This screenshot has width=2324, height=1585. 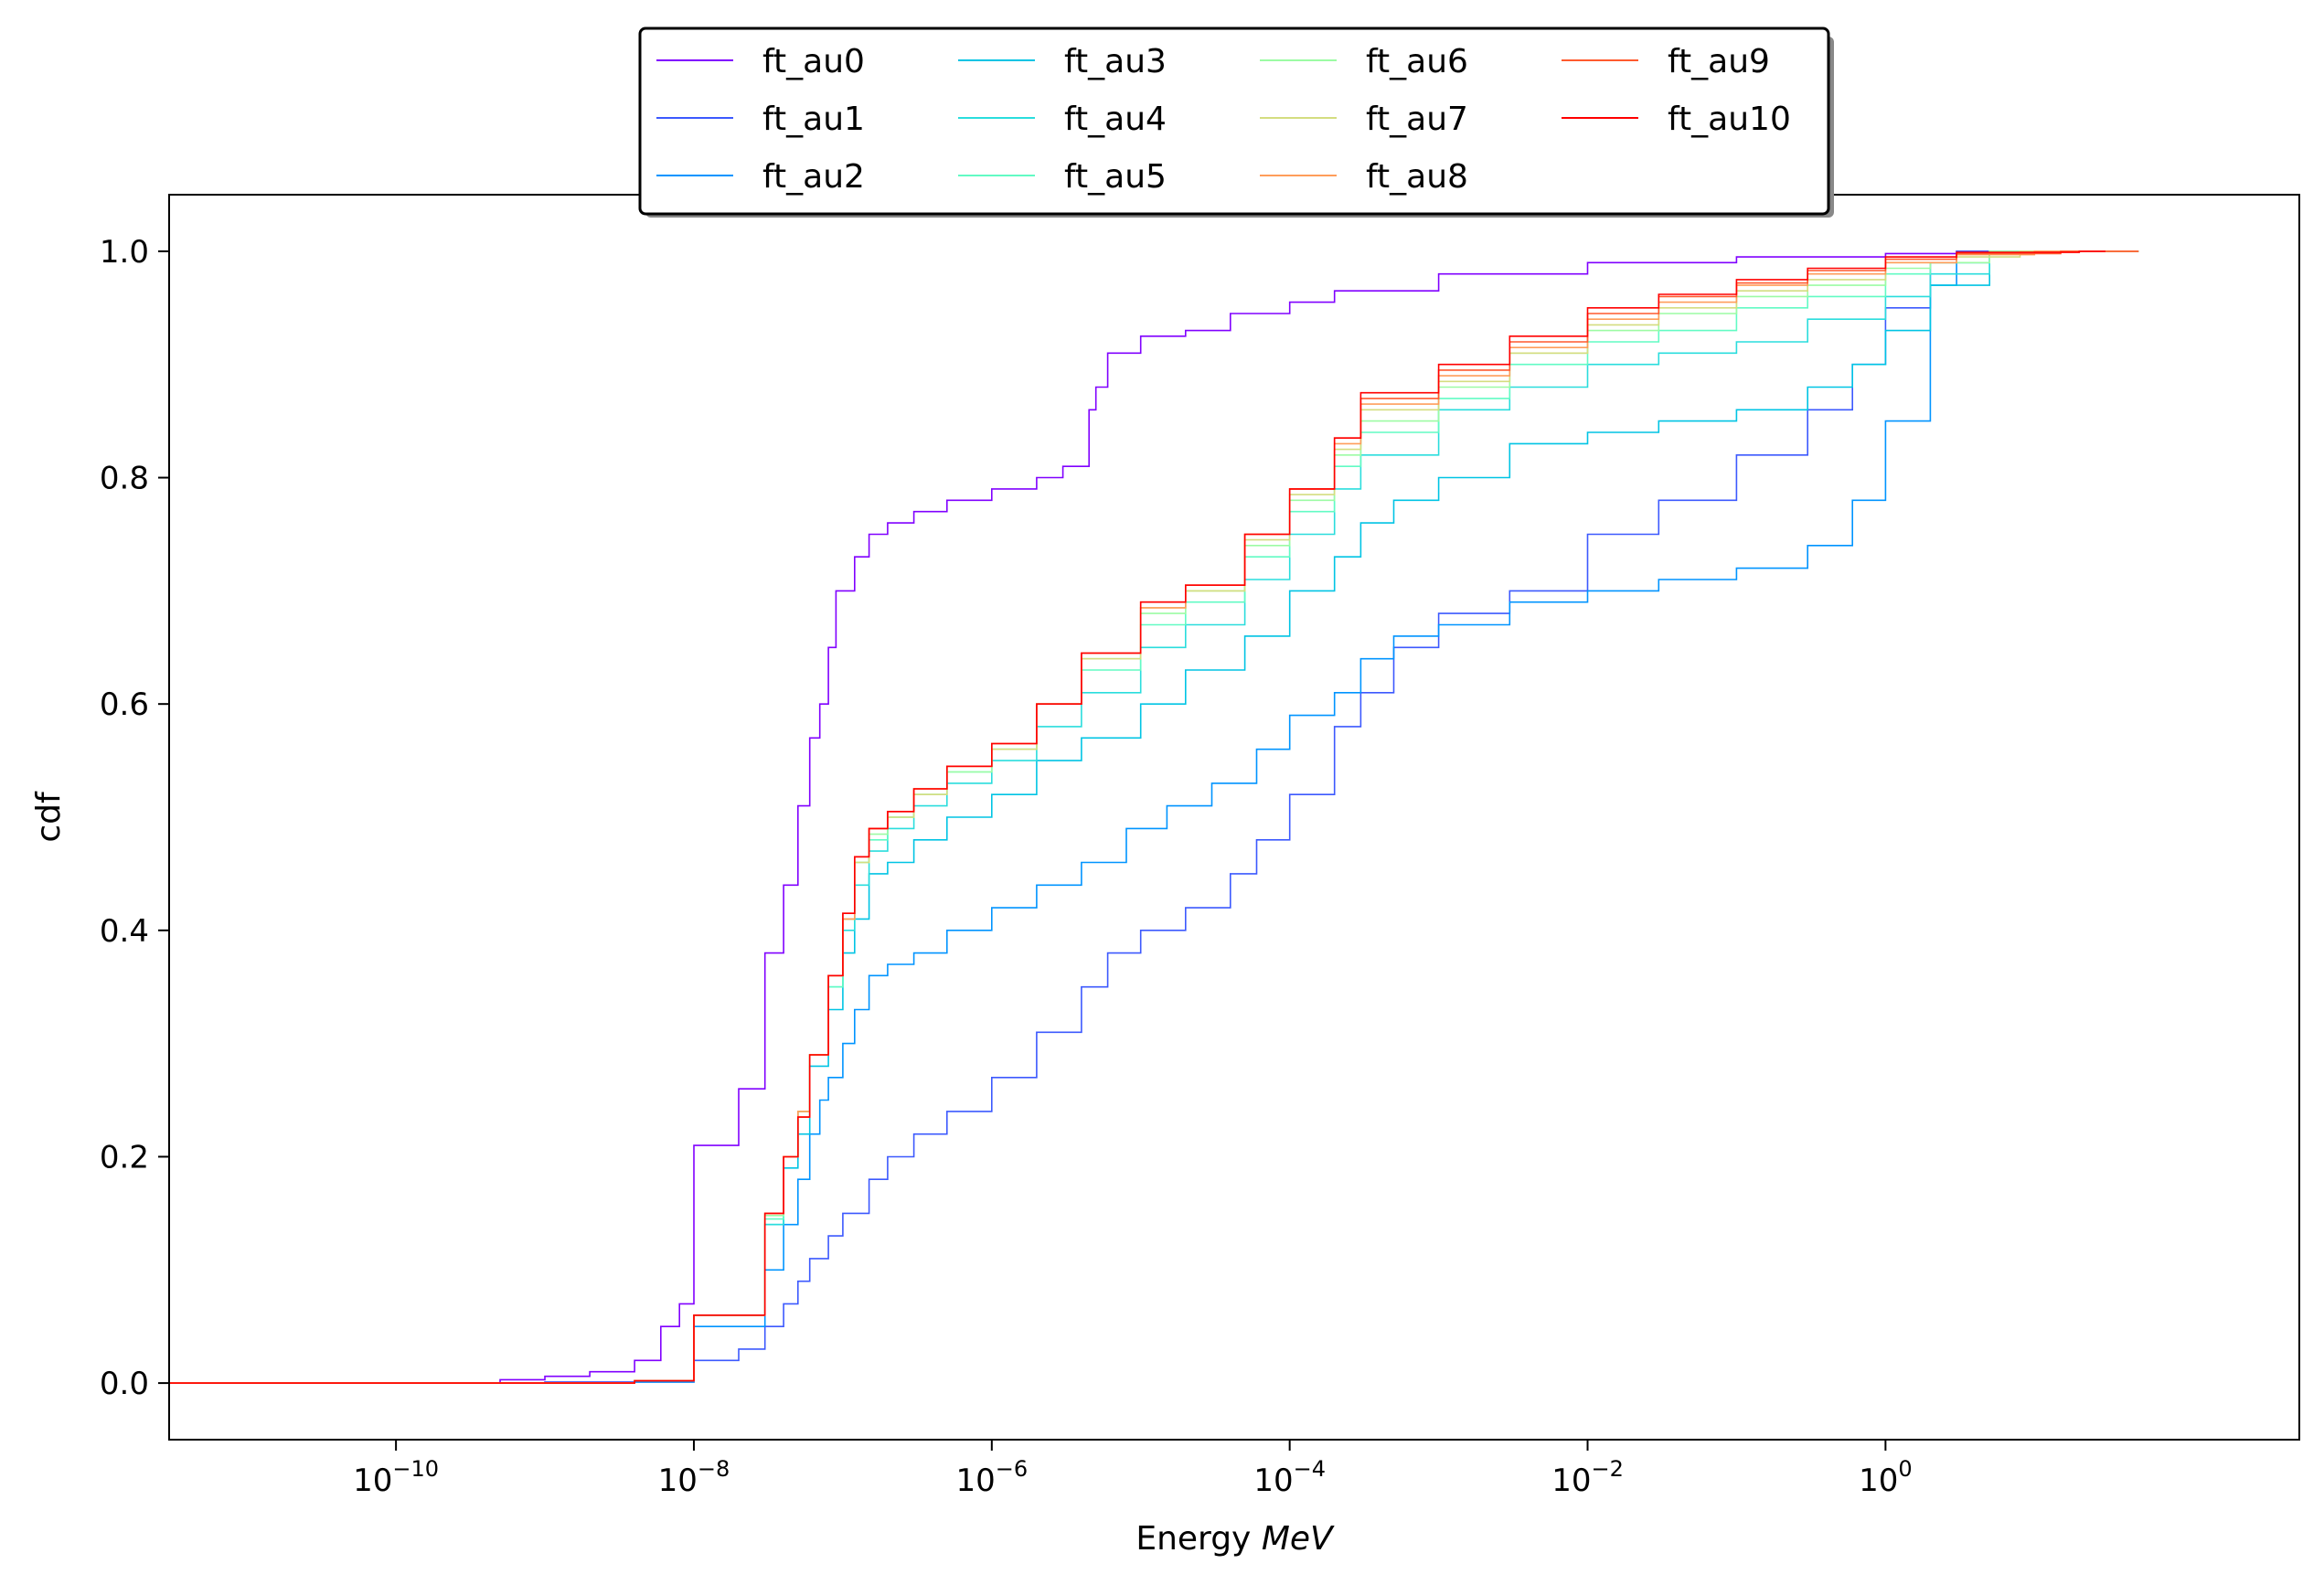 What do you see at coordinates (714, 1469) in the screenshot?
I see `x-tick-label-exponent: −8` at bounding box center [714, 1469].